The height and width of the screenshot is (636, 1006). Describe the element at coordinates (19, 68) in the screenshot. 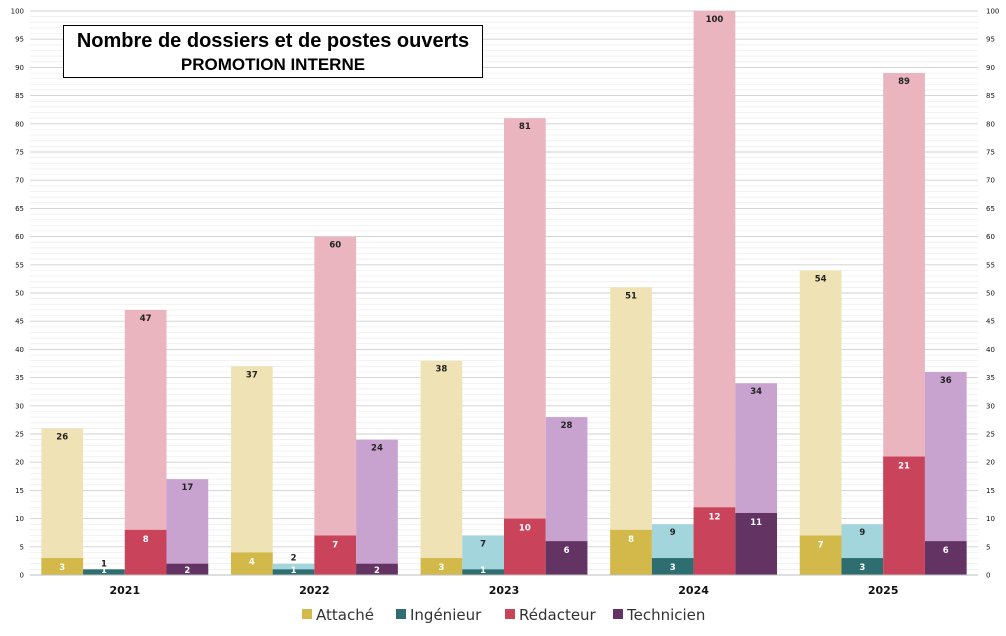

I see `y-tick-label-left: 90` at that location.